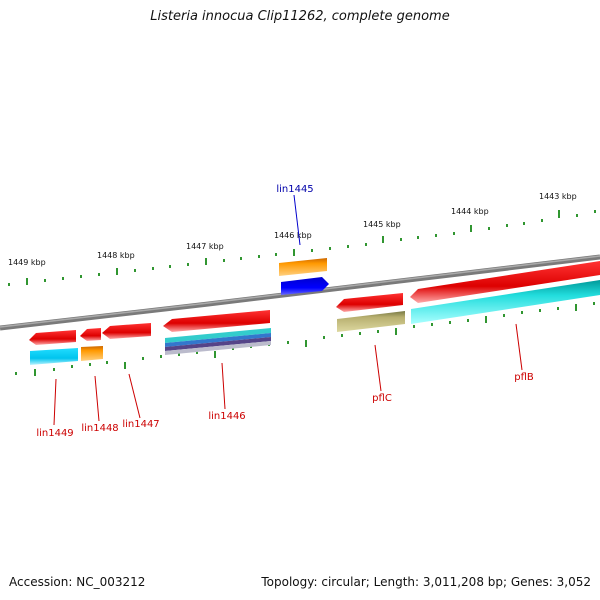 Image resolution: width=600 pixels, height=600 pixels. What do you see at coordinates (218, 341) in the screenshot?
I see `feature-lin1446-stacked-bars` at bounding box center [218, 341].